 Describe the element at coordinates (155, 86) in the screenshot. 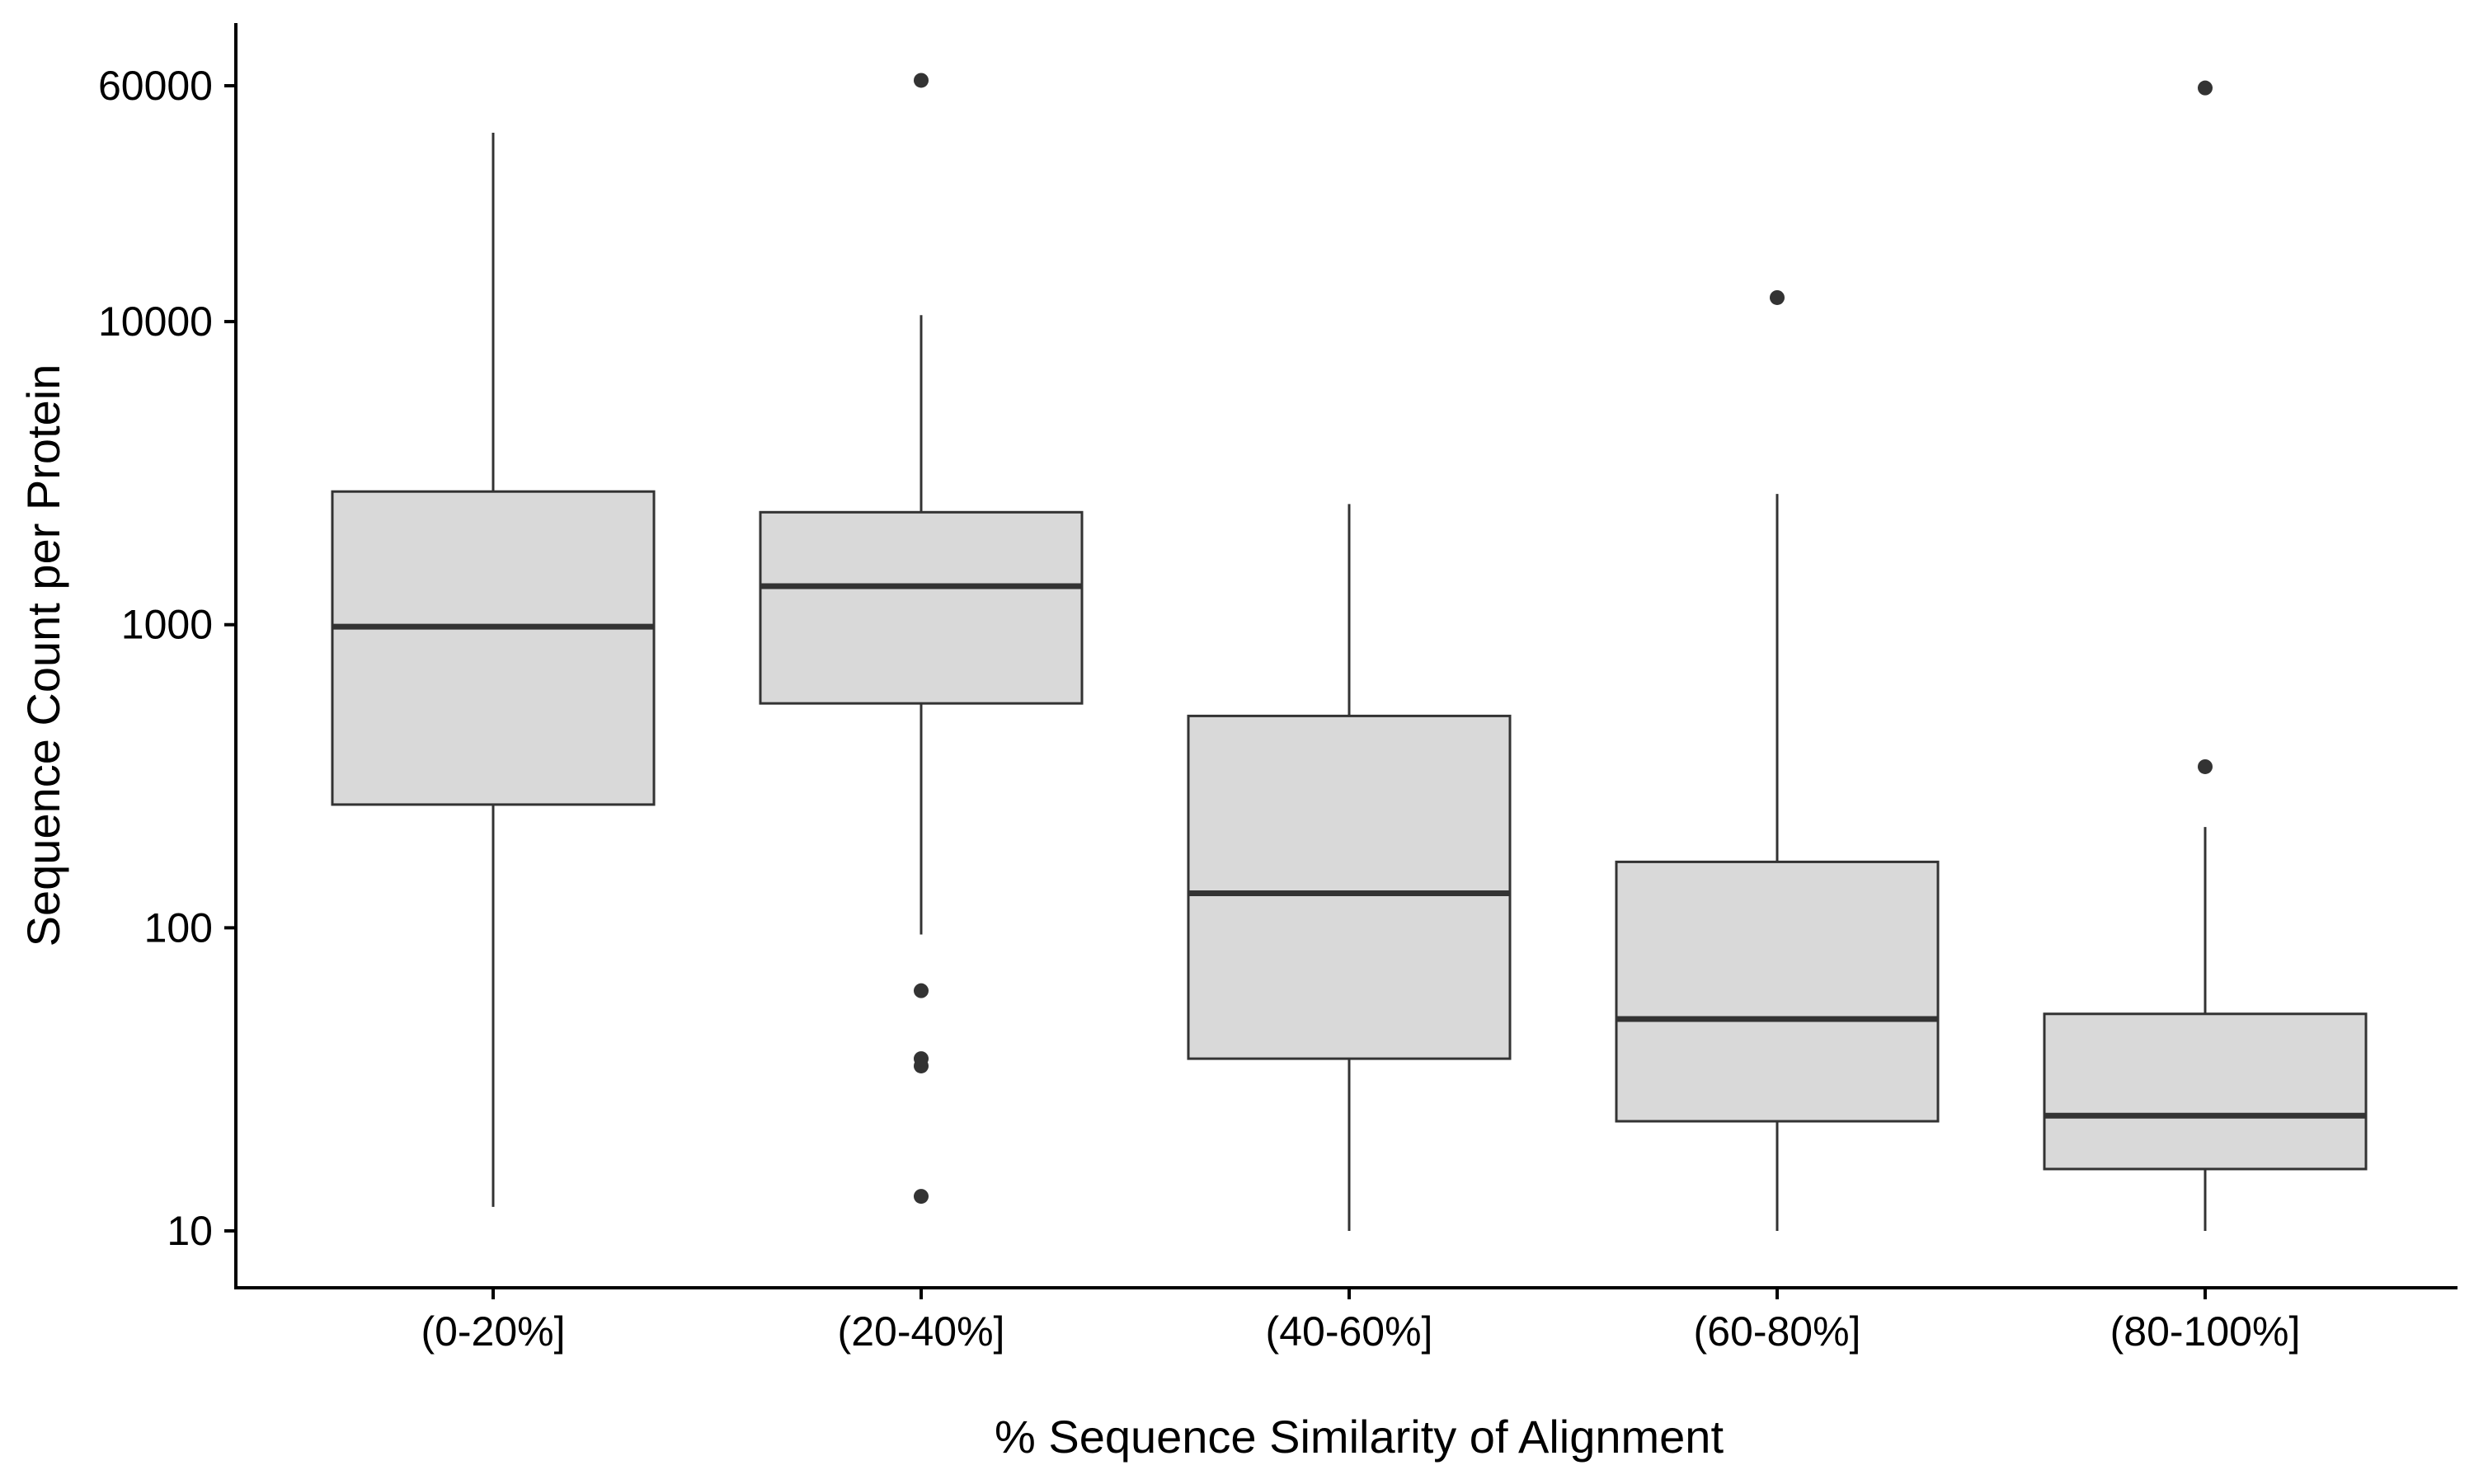

I see `y-tick-label: 60000` at that location.